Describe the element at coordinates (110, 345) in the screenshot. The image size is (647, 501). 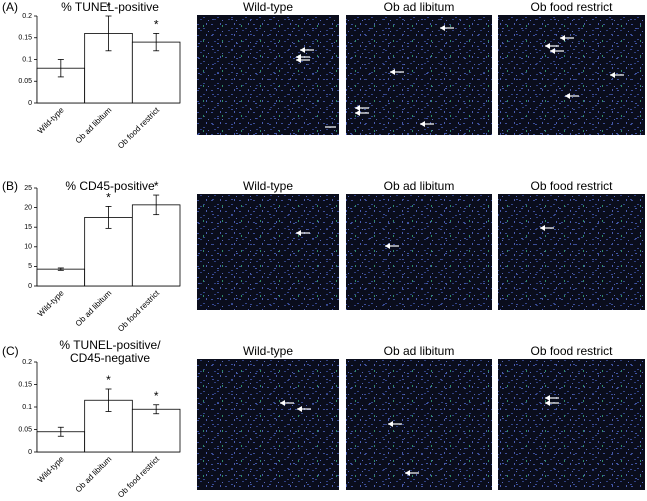
I see `chart-title: % TUNEL-positive/` at that location.